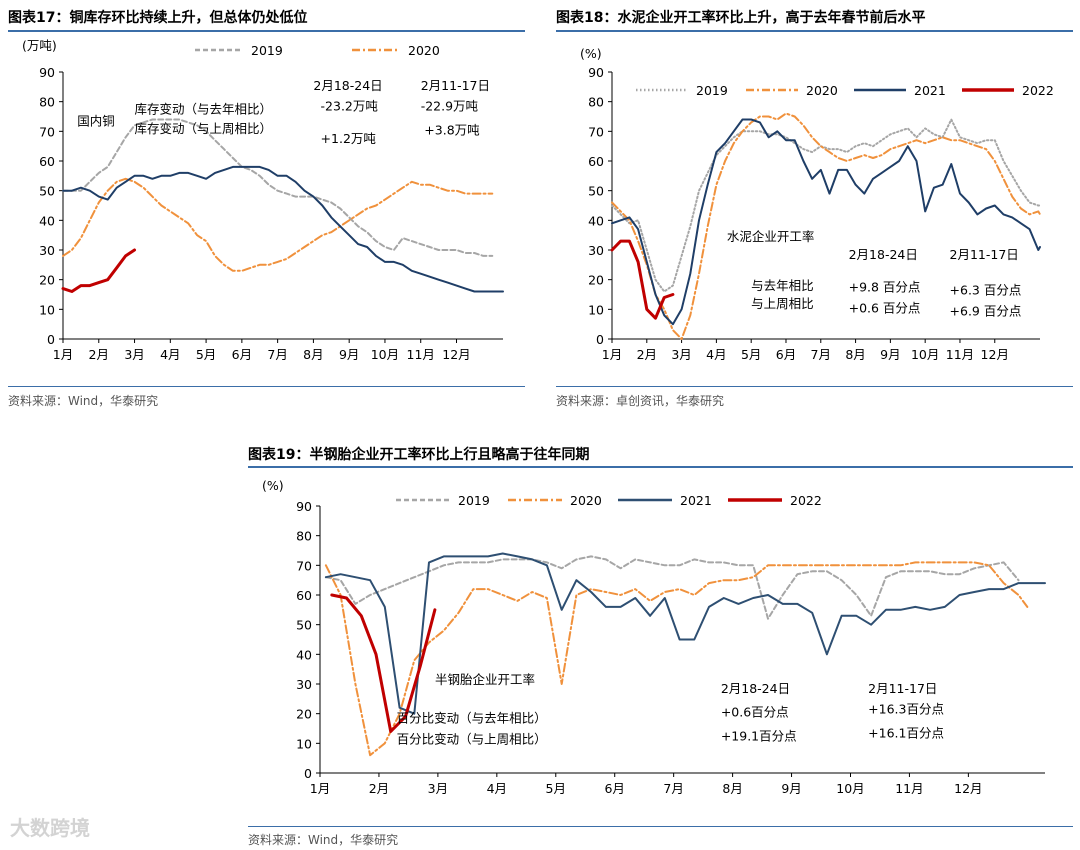 This screenshot has width=1080, height=850. What do you see at coordinates (600, 339) in the screenshot?
I see `fig18-y-tick-label: 0` at bounding box center [600, 339].